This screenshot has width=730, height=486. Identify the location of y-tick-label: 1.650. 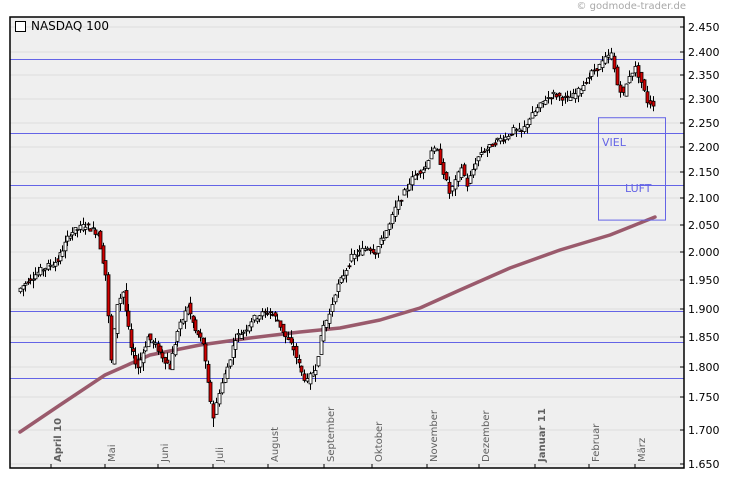
(704, 464).